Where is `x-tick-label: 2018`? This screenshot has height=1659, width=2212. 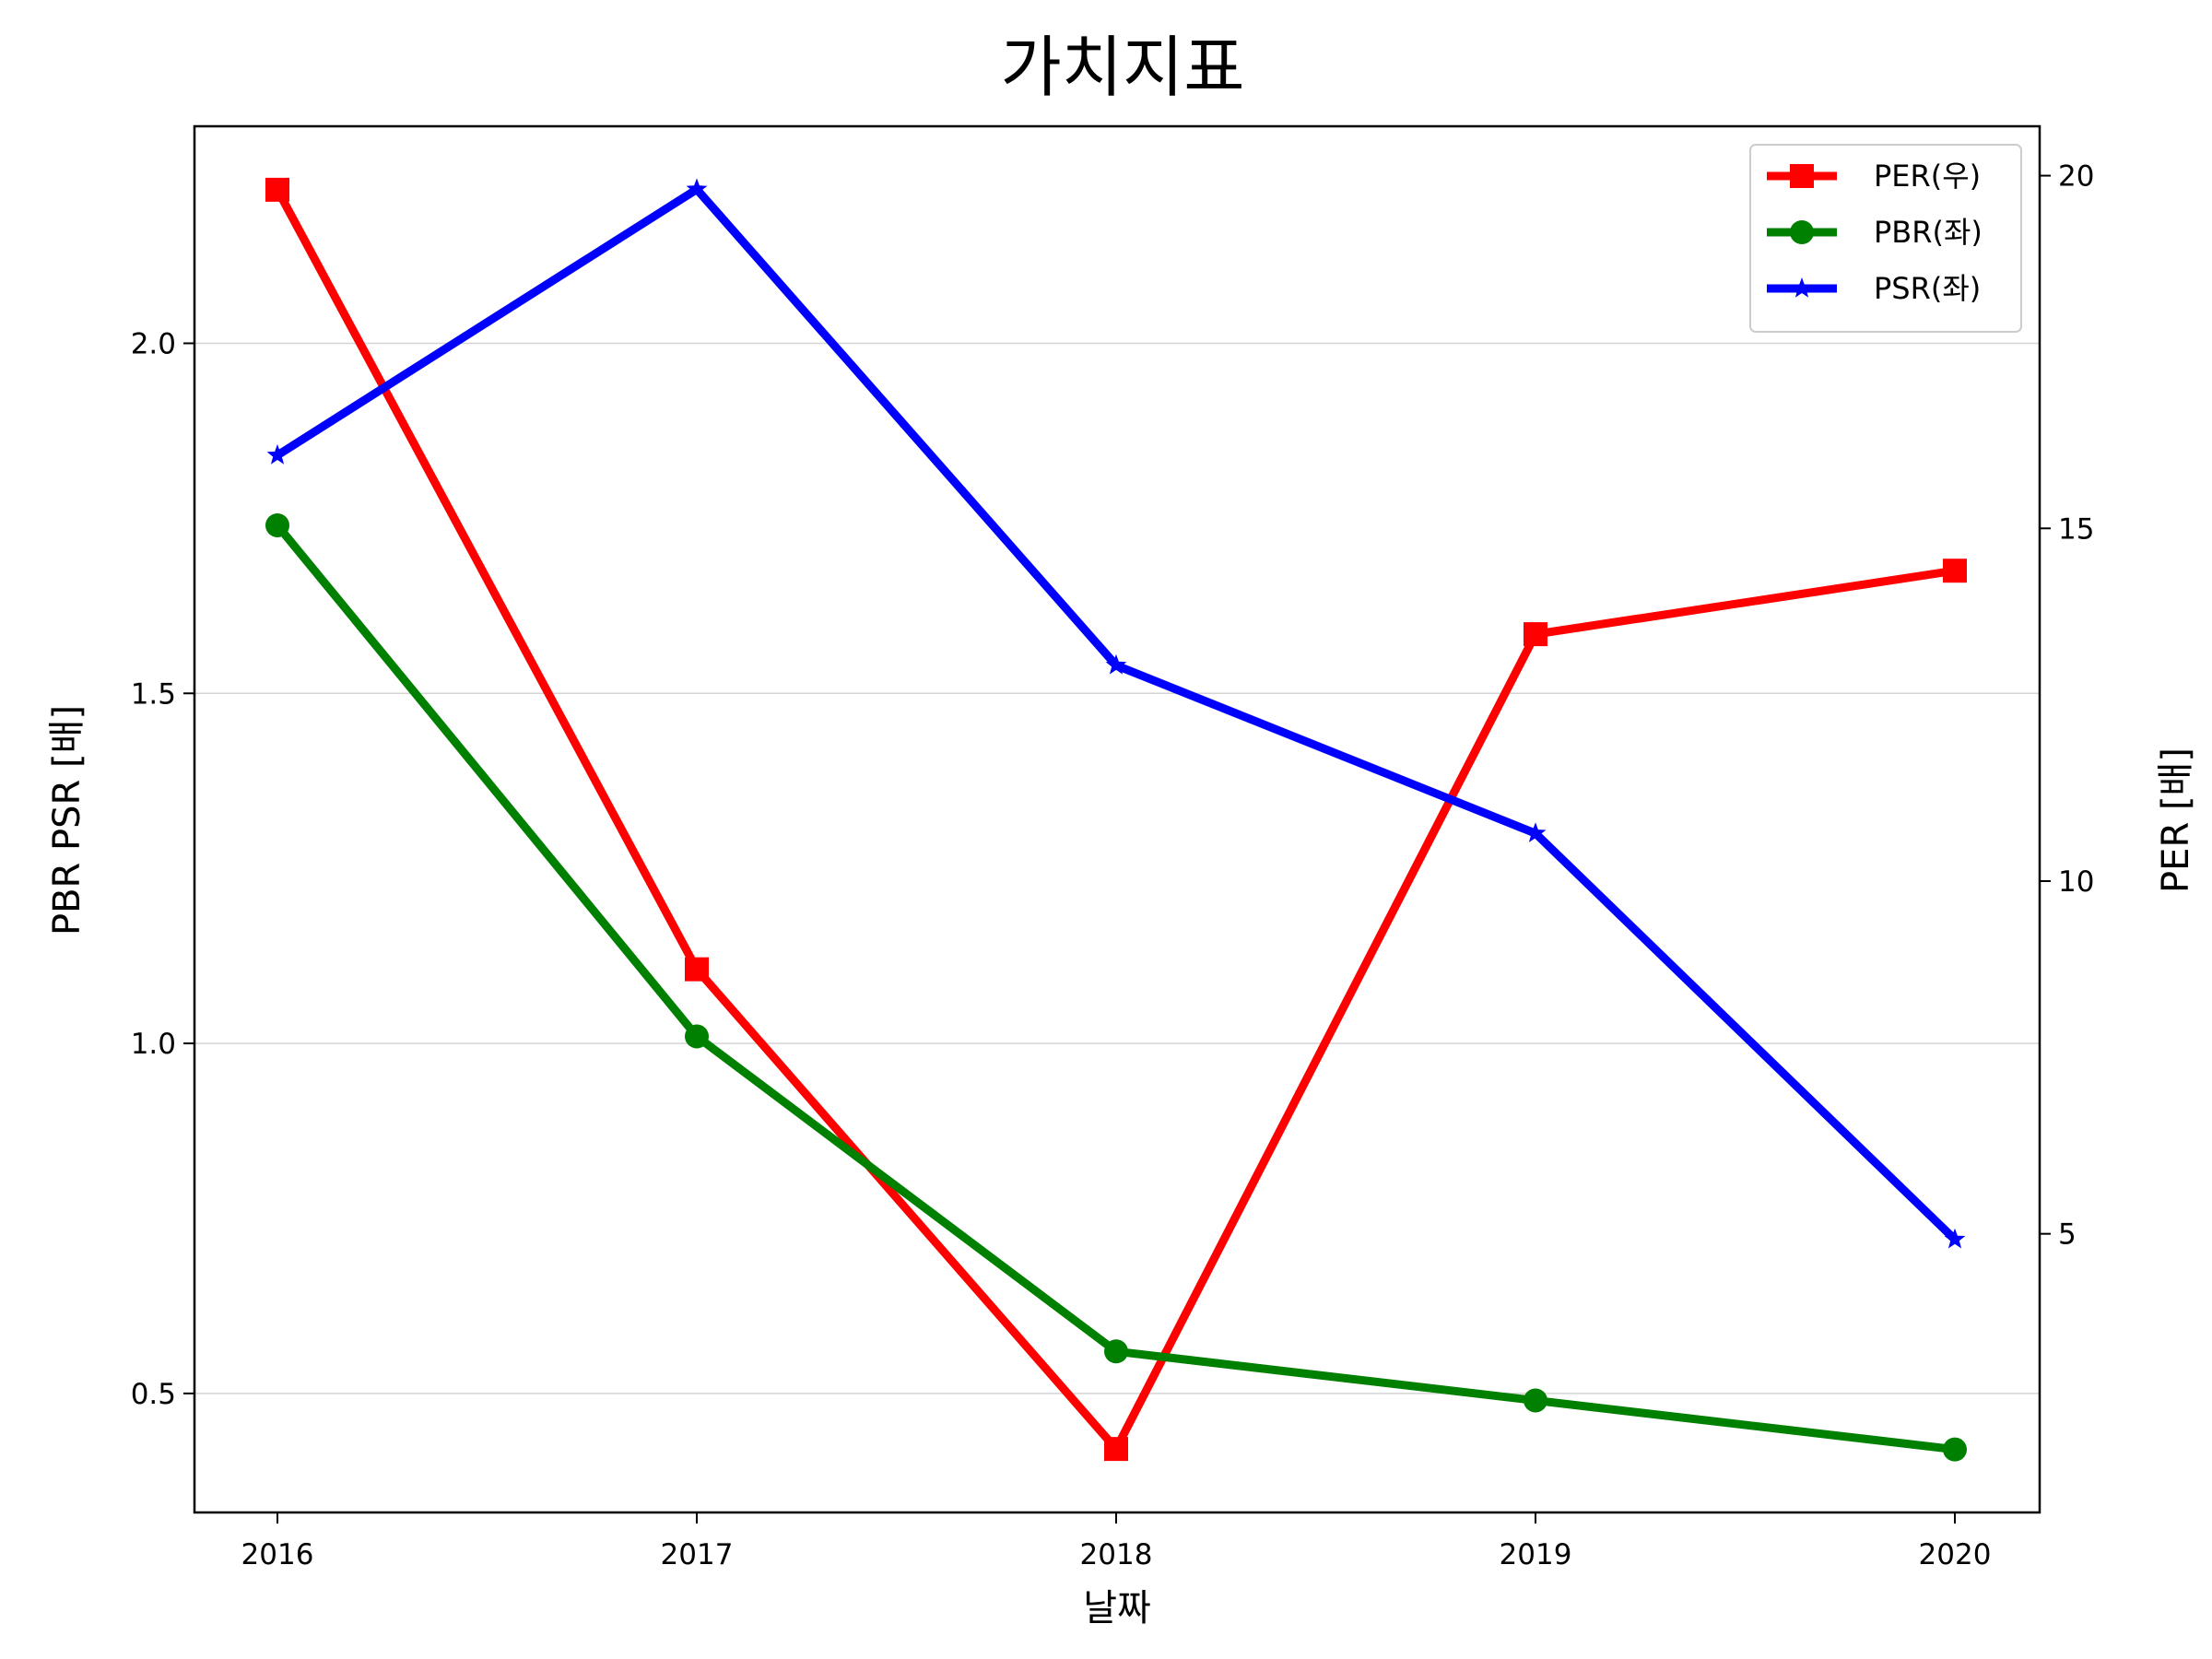
x-tick-label: 2018 is located at coordinates (1116, 1554).